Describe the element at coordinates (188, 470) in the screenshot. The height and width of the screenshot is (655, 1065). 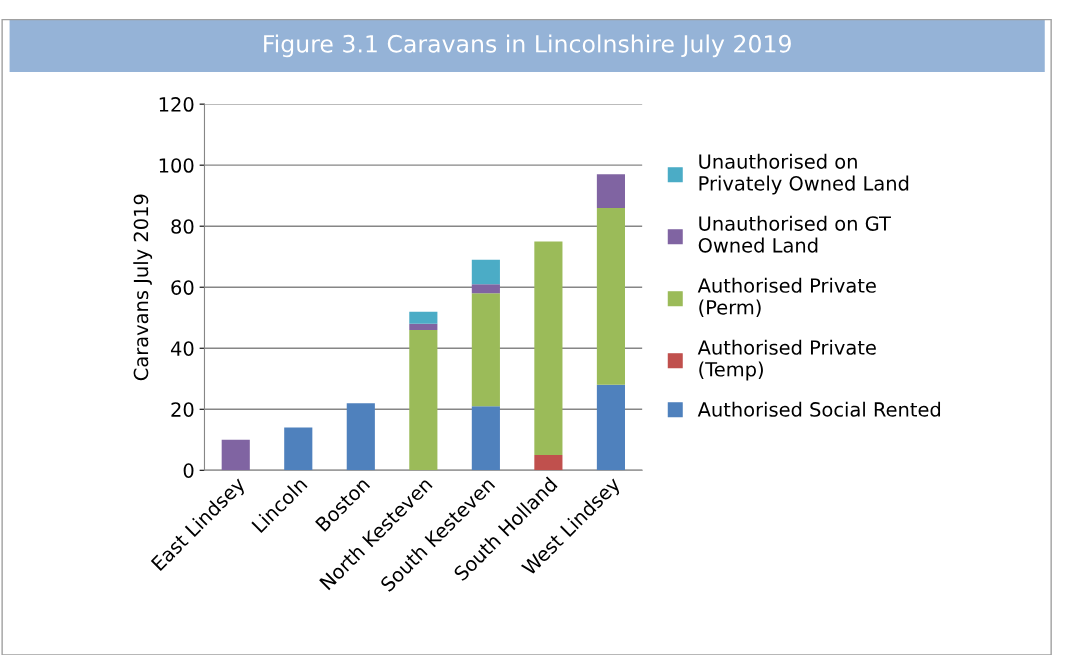
I see `y-tick-label: 0` at that location.